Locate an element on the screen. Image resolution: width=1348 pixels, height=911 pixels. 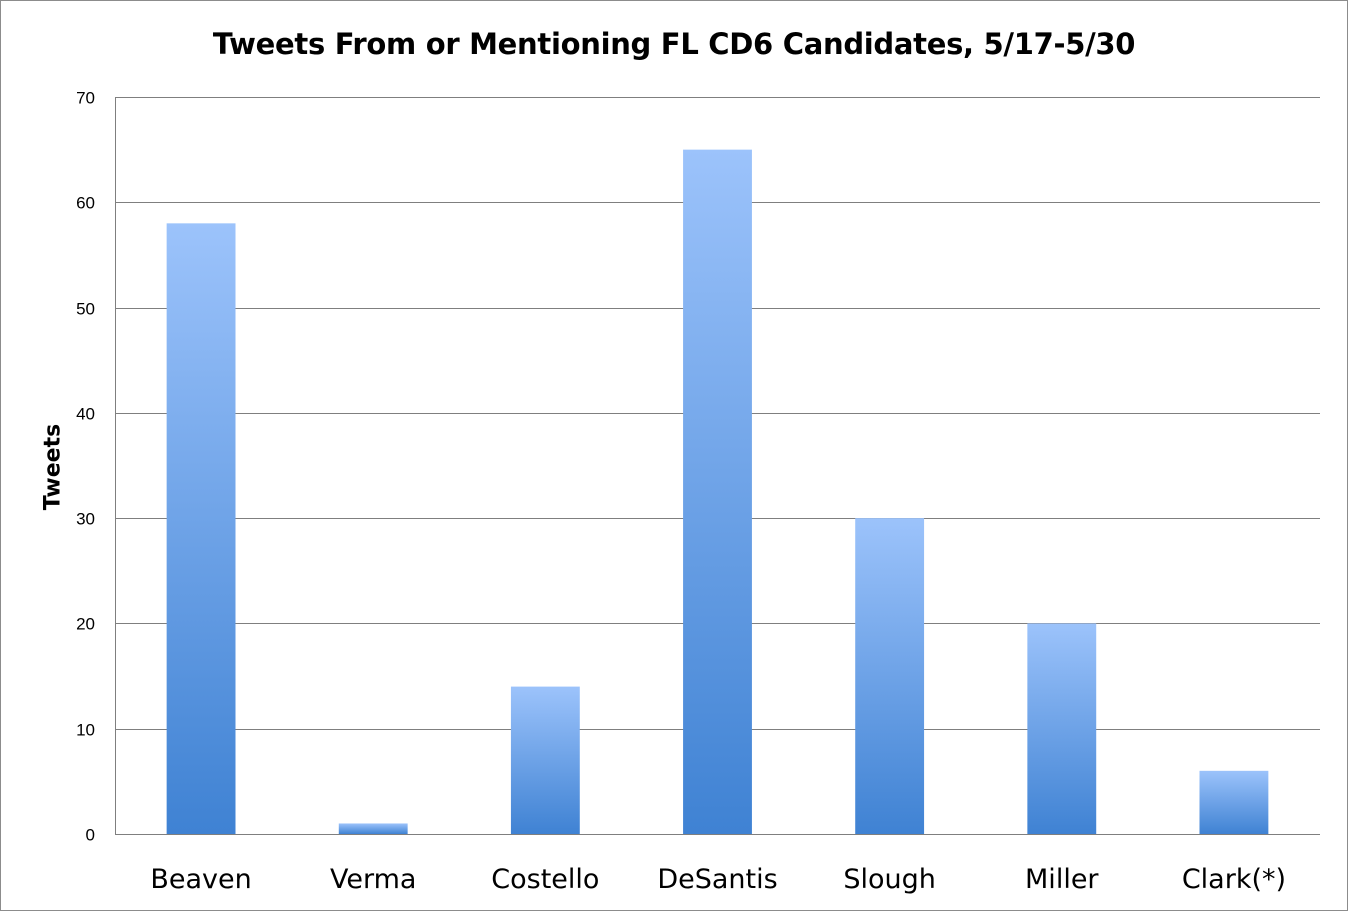
x-tick-label: DeSantis is located at coordinates (717, 879).